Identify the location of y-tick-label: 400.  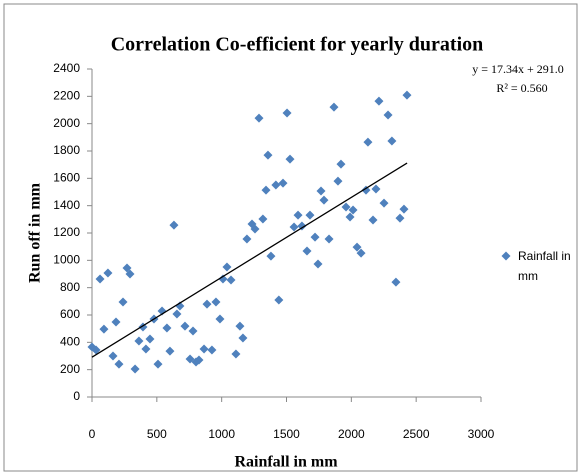
(70, 342).